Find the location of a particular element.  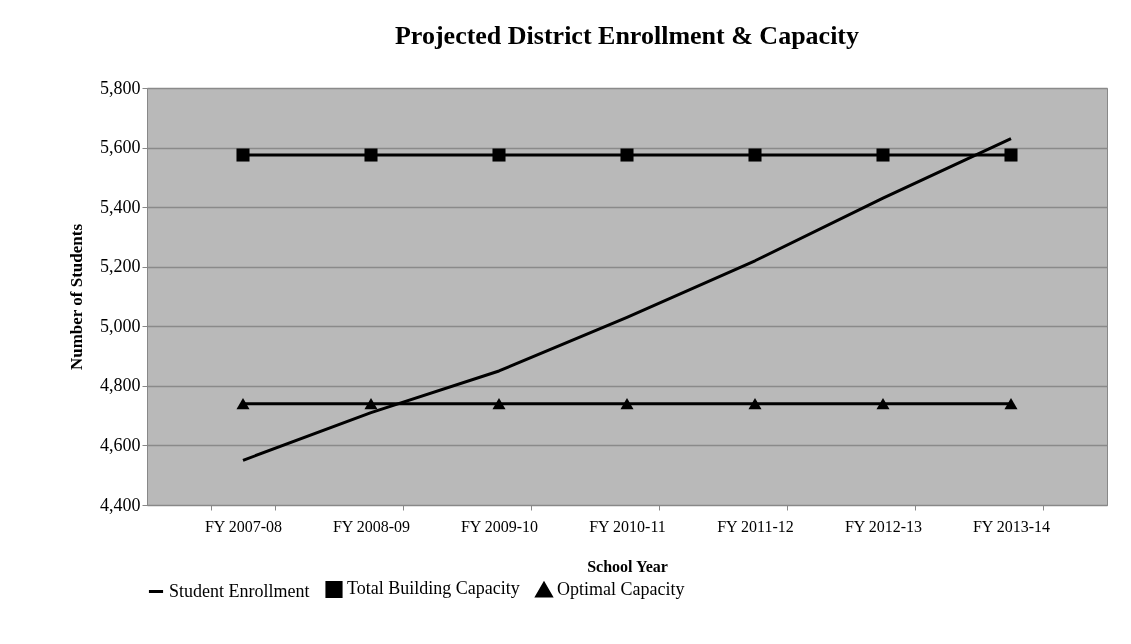

legend-label: Optimal Capacity is located at coordinates (621, 588).